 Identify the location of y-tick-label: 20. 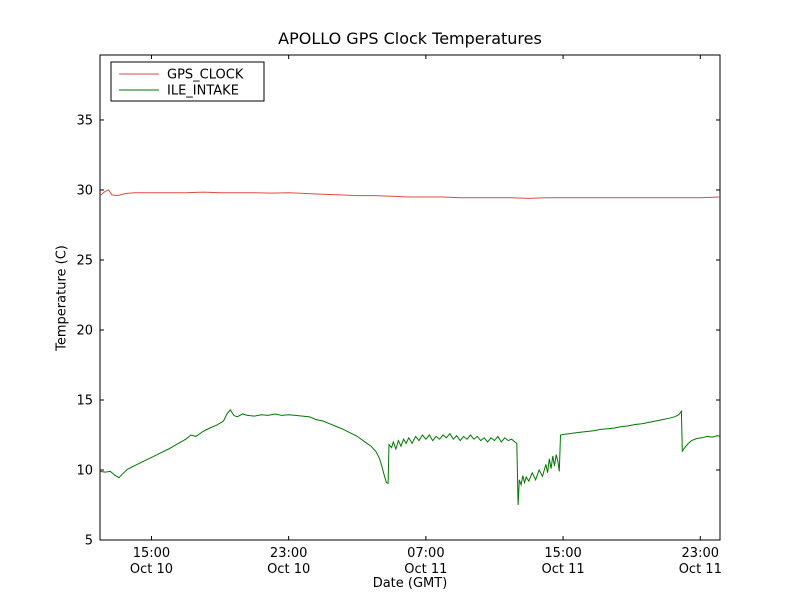
(84, 330).